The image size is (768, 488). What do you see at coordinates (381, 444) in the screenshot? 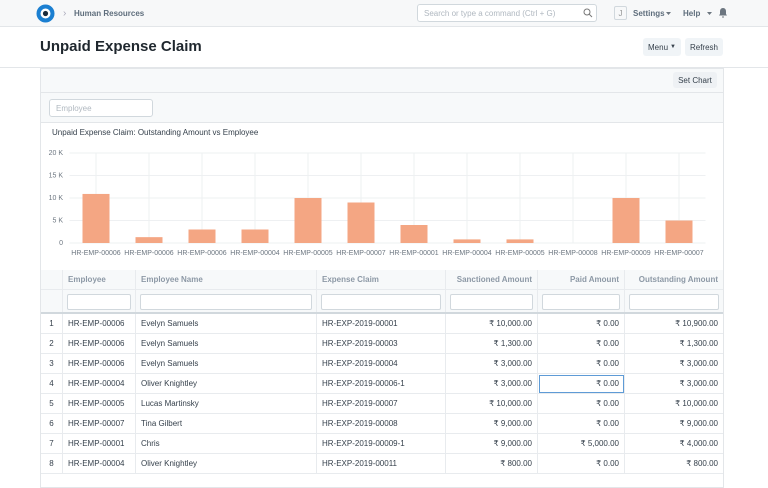
I see `table-cell: HR-EXP-2019-00009-1` at bounding box center [381, 444].